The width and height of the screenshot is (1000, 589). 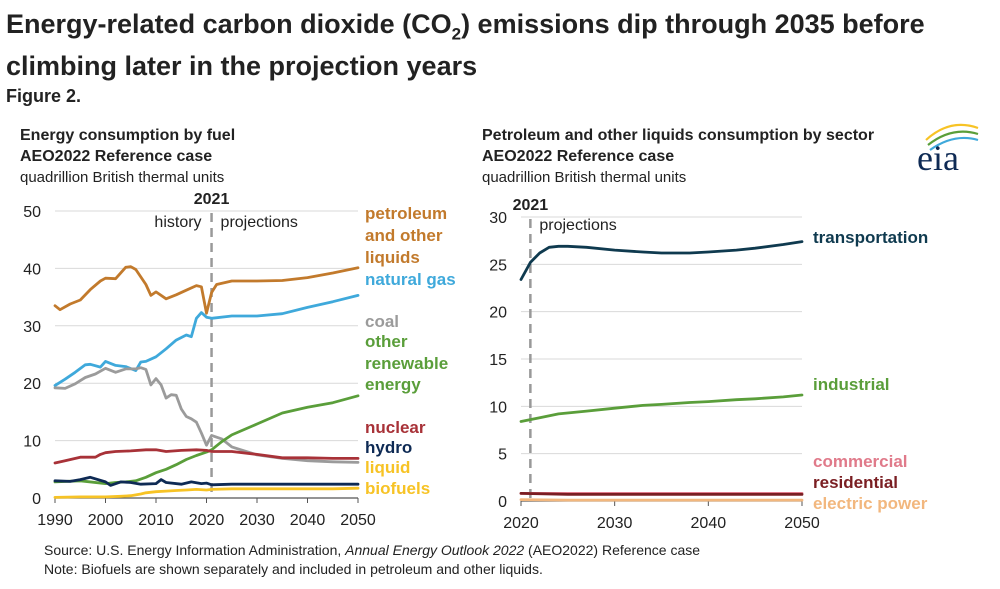 I want to click on left-chart-units: quadrillion British thermal units, so click(x=122, y=177).